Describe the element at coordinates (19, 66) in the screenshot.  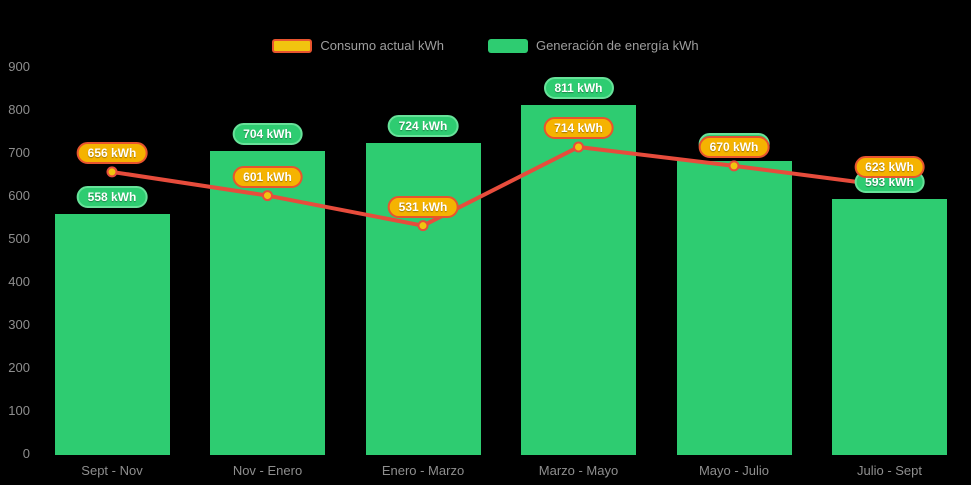
I see `y-tick-label: 900` at that location.